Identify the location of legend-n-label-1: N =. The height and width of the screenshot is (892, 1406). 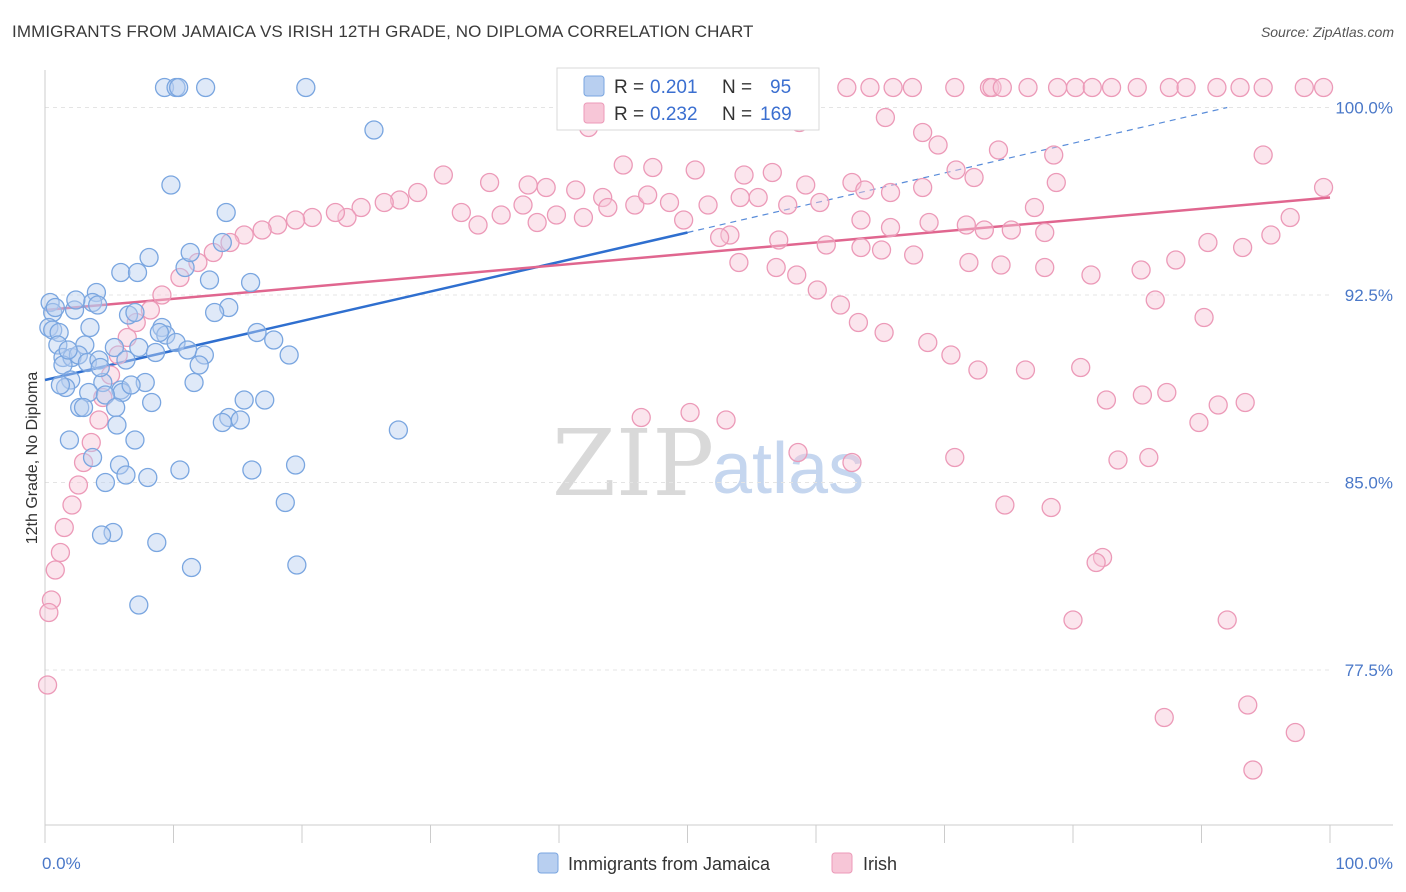
(737, 87).